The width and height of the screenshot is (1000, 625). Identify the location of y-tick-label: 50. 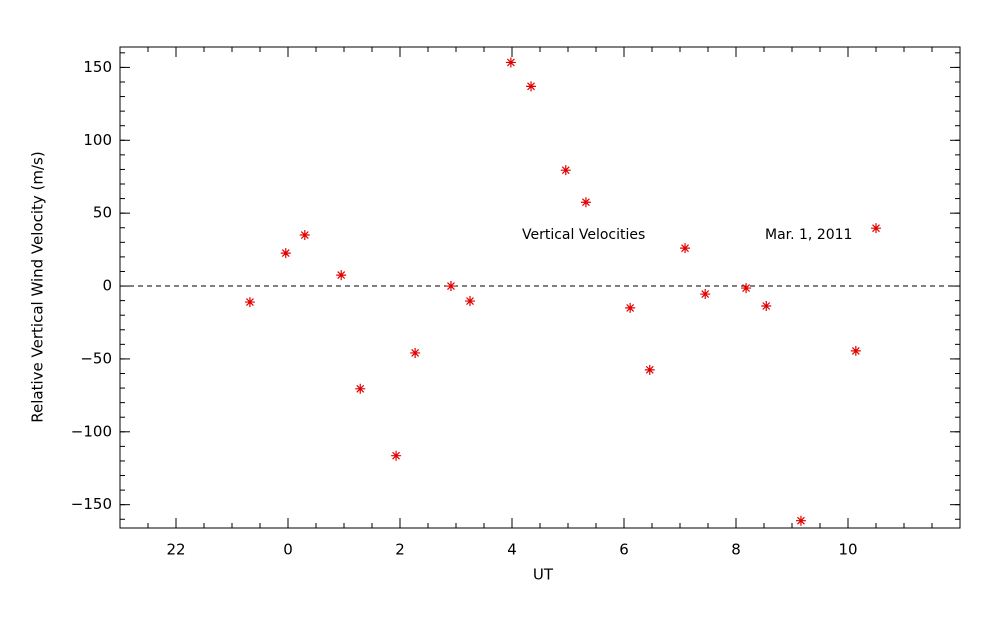
(102, 213).